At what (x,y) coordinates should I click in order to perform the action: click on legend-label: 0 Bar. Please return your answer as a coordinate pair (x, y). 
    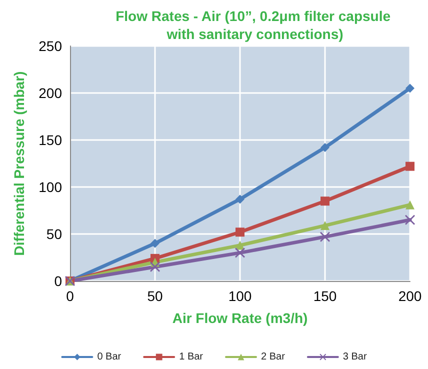
    Looking at the image, I should click on (109, 357).